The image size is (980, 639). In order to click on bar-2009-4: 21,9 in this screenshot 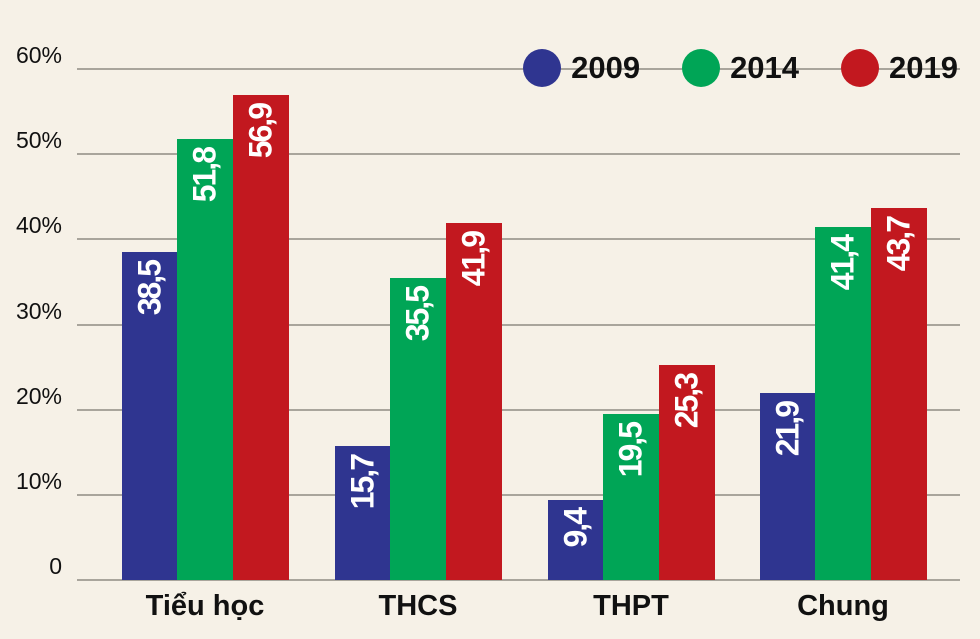, I will do `click(788, 486)`.